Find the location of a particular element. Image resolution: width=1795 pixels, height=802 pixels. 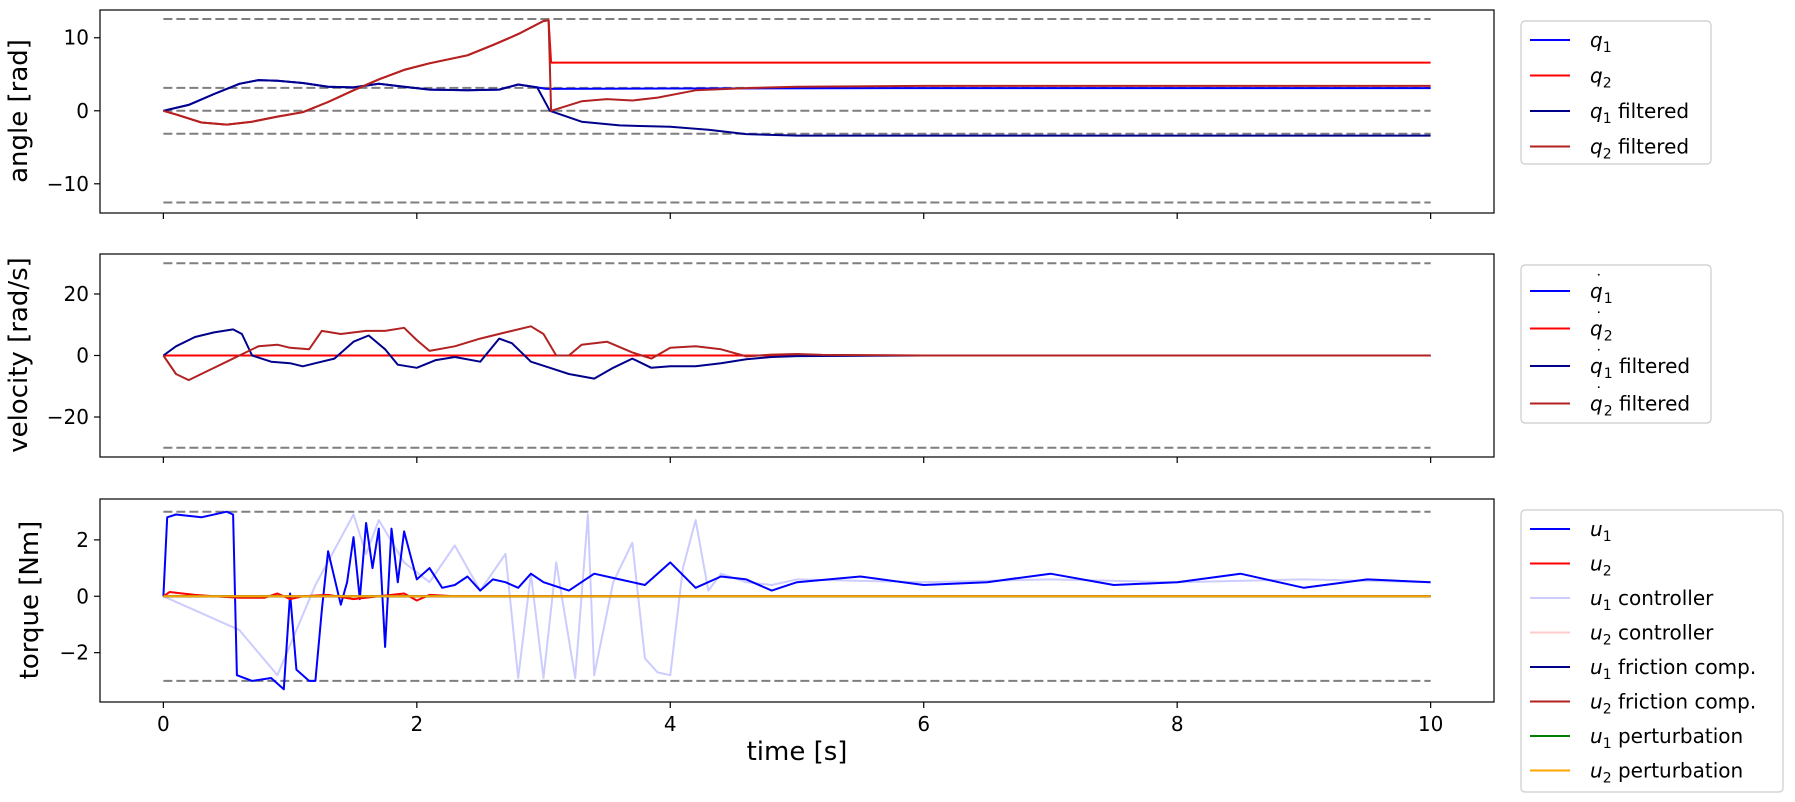

y-tick-label: 10 is located at coordinates (76, 38).